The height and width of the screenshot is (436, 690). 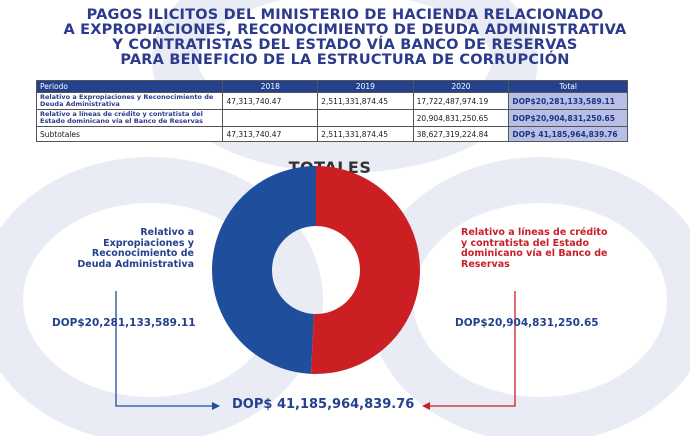 I want to click on table-header-row: Periodo 2018 2019 2020 Total, so click(x=331, y=86).